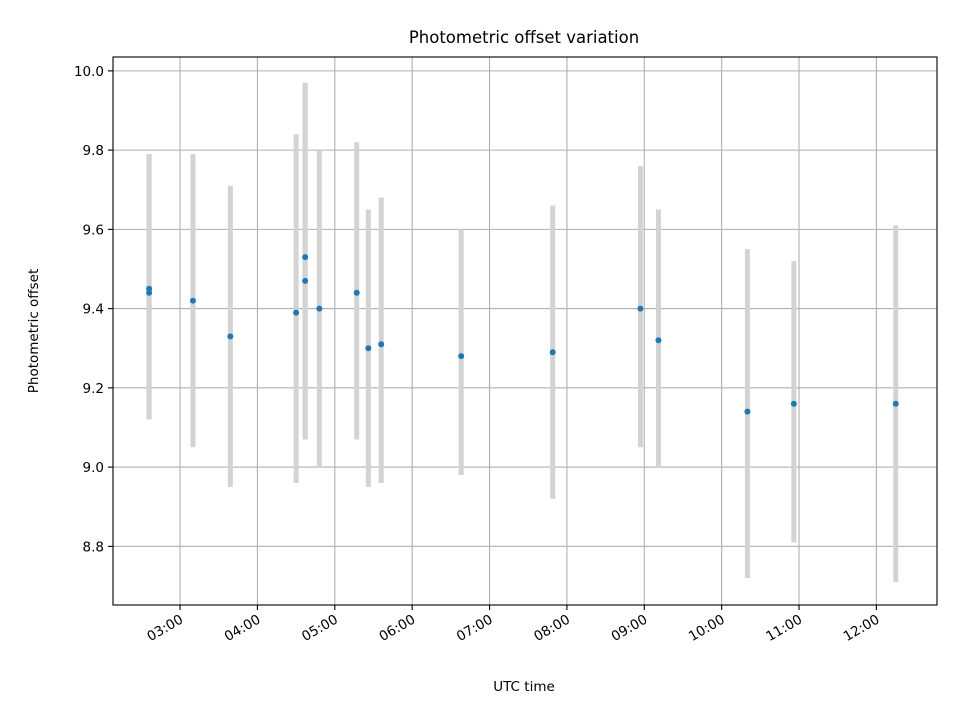 This screenshot has height=720, width=960. I want to click on y-tick-label: 9.6, so click(93, 230).